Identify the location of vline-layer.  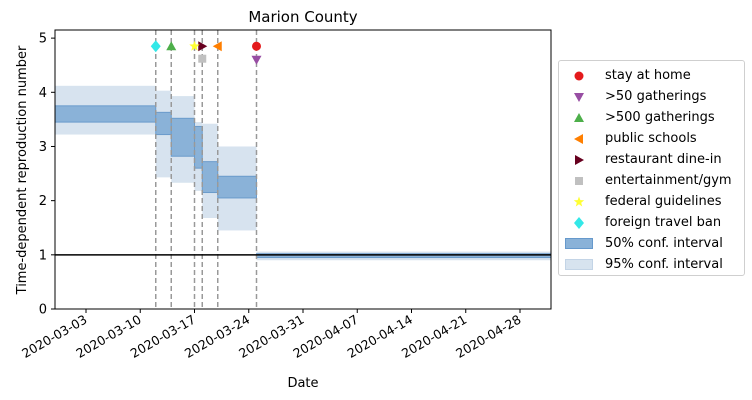
(206, 169).